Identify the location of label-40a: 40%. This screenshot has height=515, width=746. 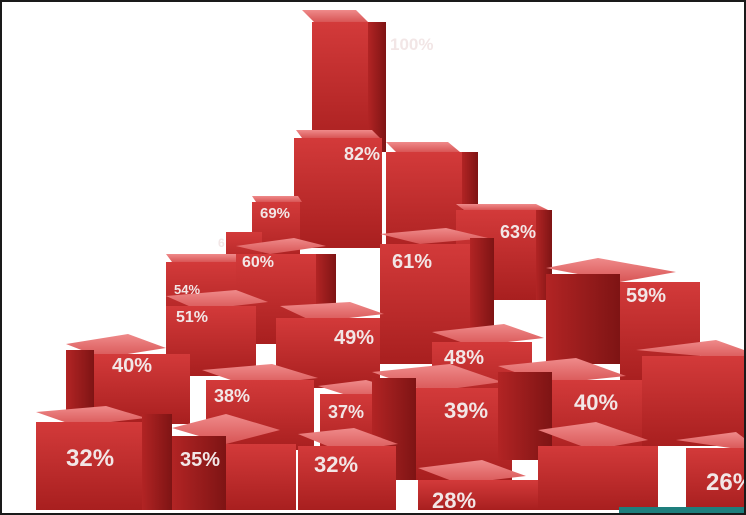
(132, 366).